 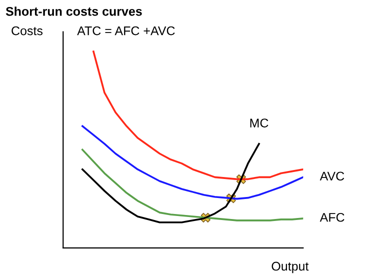 I want to click on x-axis-title: Output, so click(x=290, y=268).